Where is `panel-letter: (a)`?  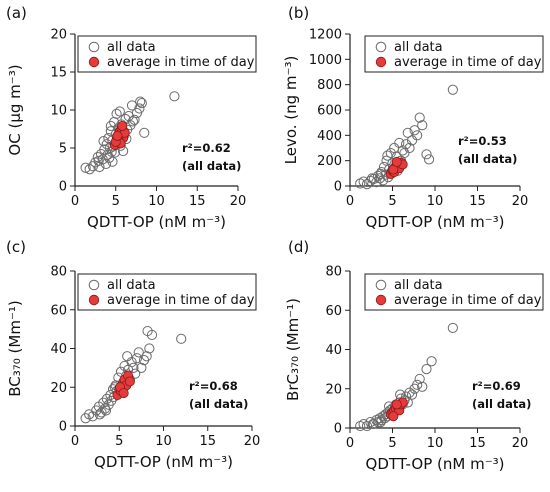
panel-letter: (a) is located at coordinates (16, 13).